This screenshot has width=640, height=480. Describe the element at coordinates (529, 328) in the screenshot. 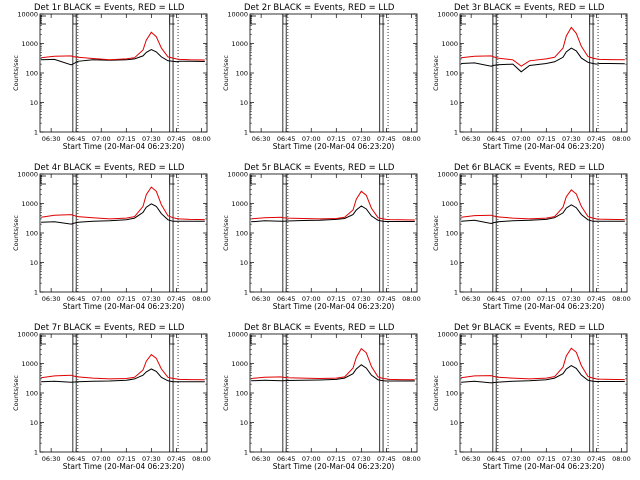

I see `panel-title: Det 9r BLACK = Events, RED = LLD` at that location.